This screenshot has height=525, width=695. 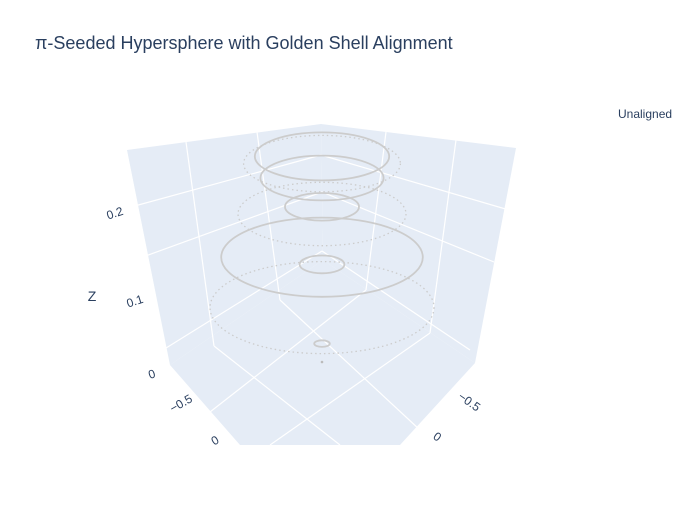 I want to click on x-tick-1: 0, so click(x=215, y=441).